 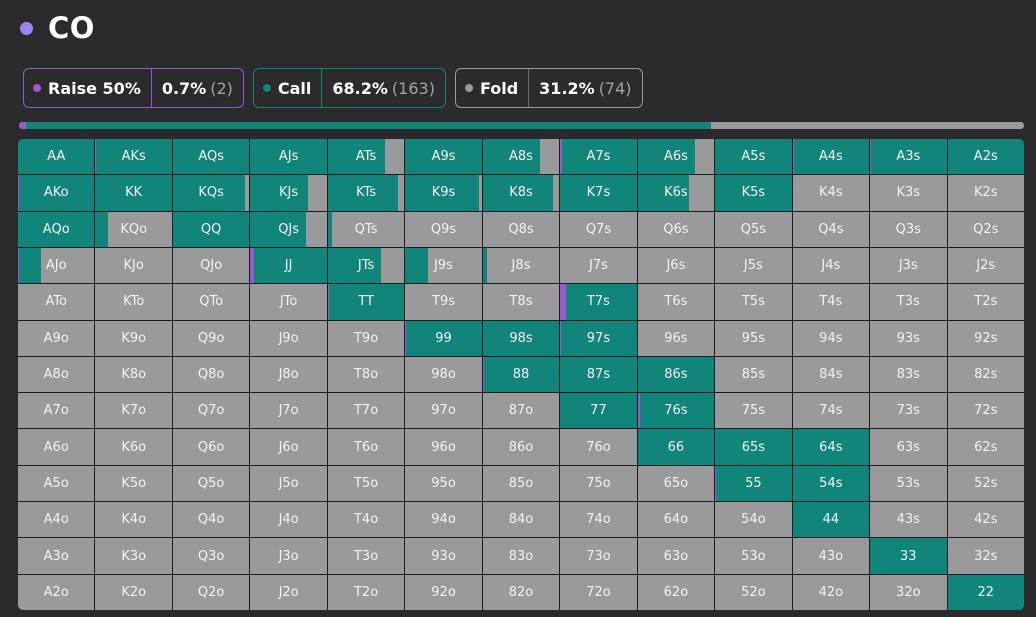 I want to click on hand-cell-t7s: T7s, so click(x=598, y=302).